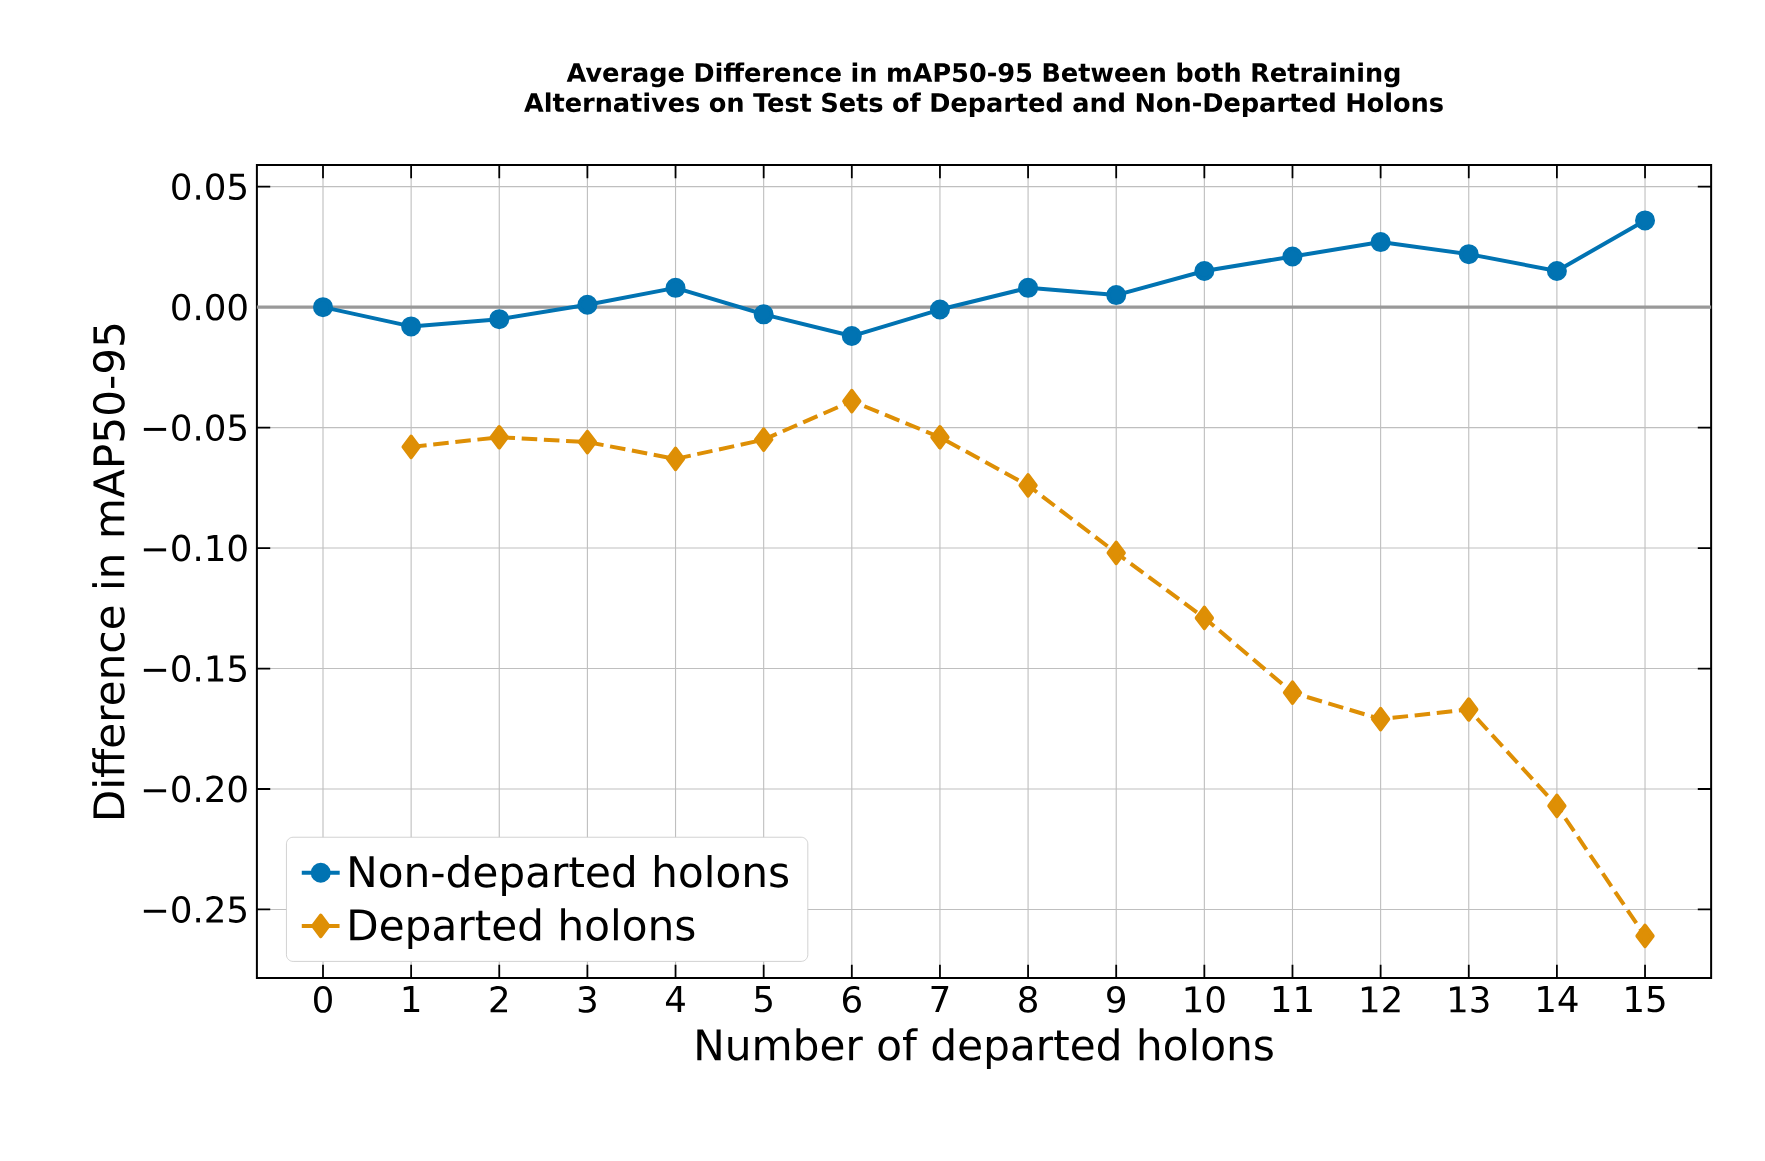 The image size is (1765, 1161). Describe the element at coordinates (1028, 999) in the screenshot. I see `x-tick-label: 8` at that location.